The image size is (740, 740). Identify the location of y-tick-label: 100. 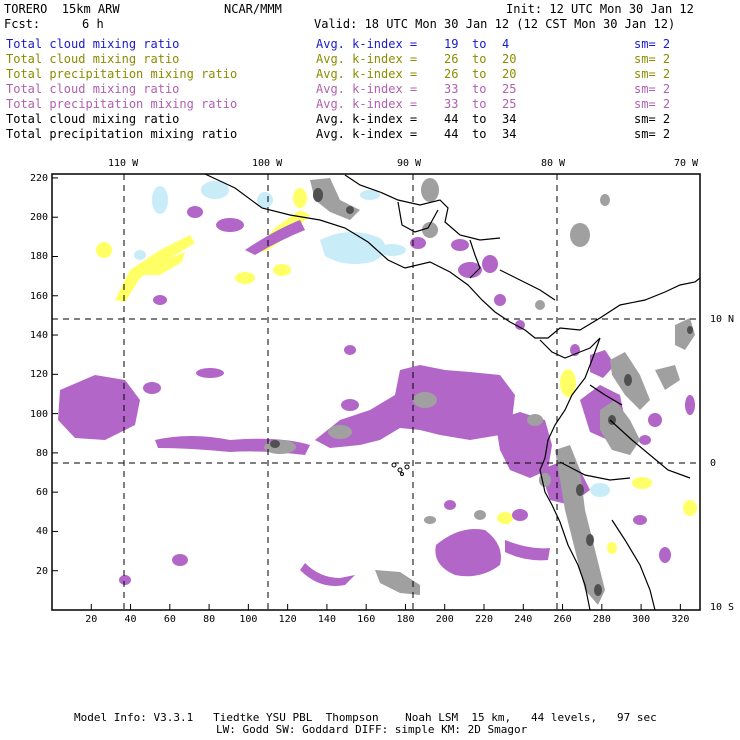
(39, 414).